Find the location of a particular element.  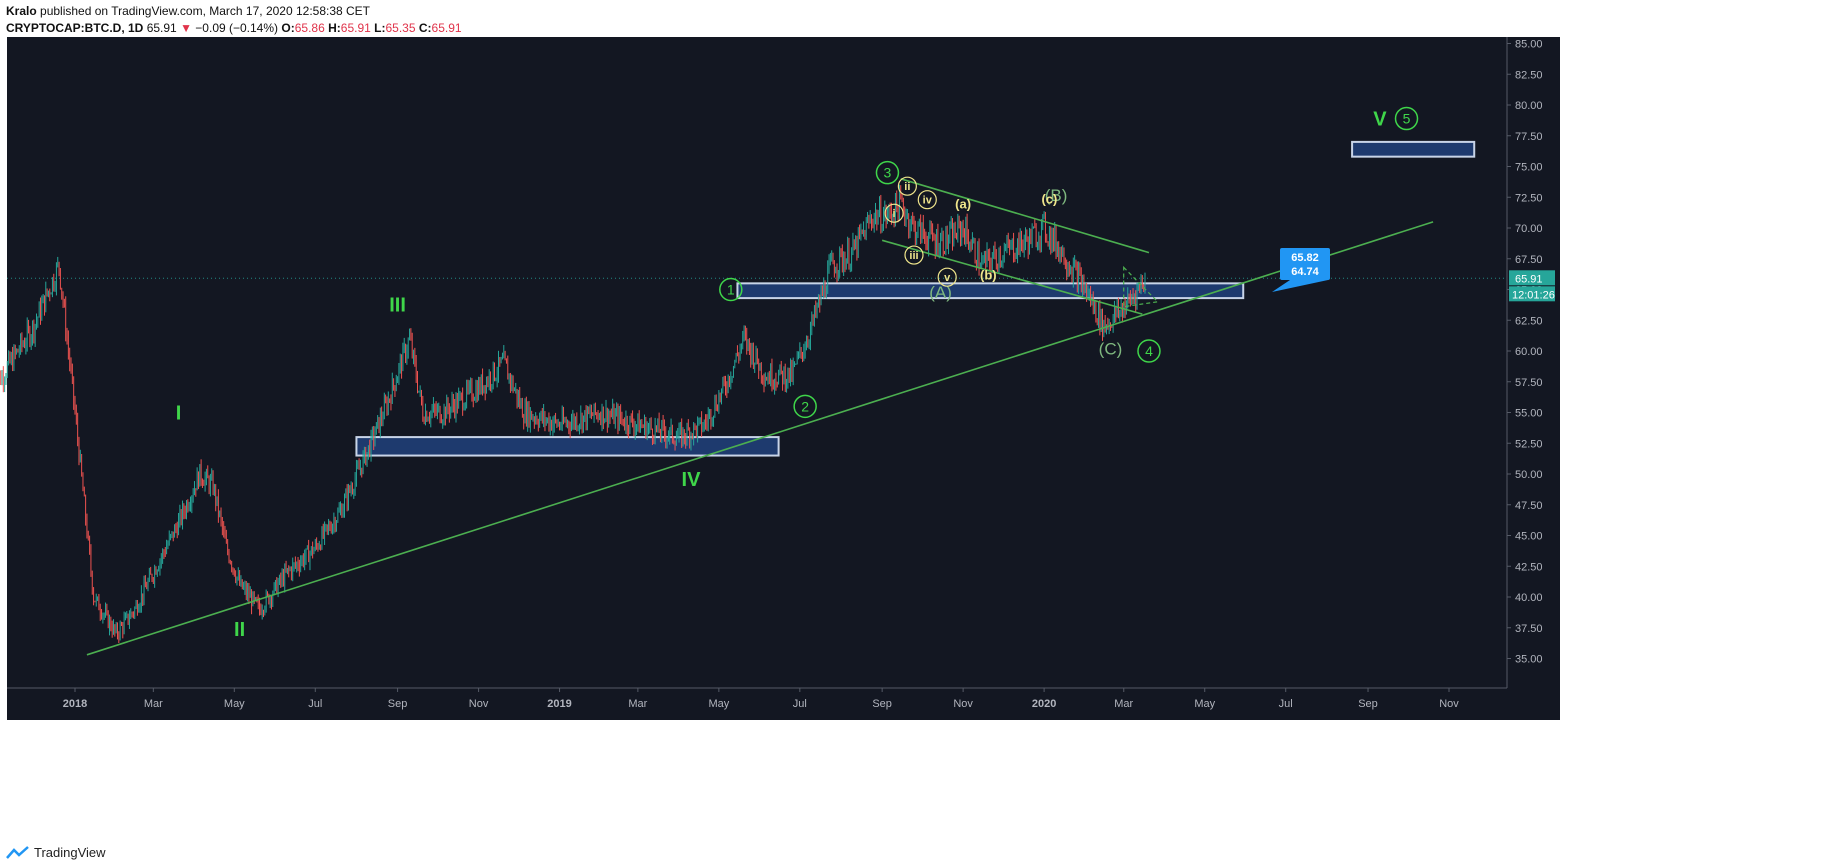

y-tick-label: 42.50 is located at coordinates (1529, 567).